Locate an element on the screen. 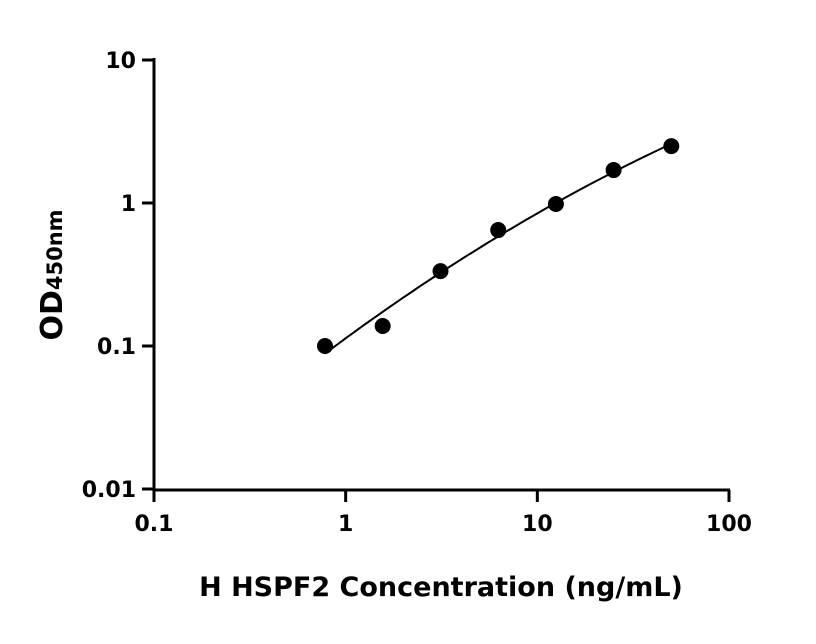 The height and width of the screenshot is (644, 816). y-axis-label-sub: 450nm is located at coordinates (55, 249).